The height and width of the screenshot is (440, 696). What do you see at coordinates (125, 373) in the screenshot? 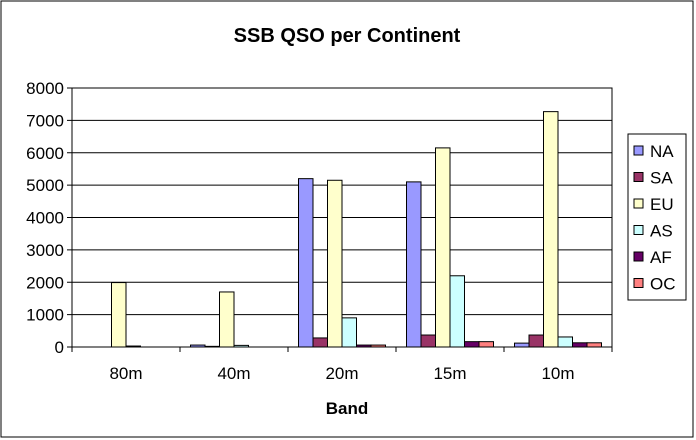
I see `x-tick-label: 80m` at bounding box center [125, 373].